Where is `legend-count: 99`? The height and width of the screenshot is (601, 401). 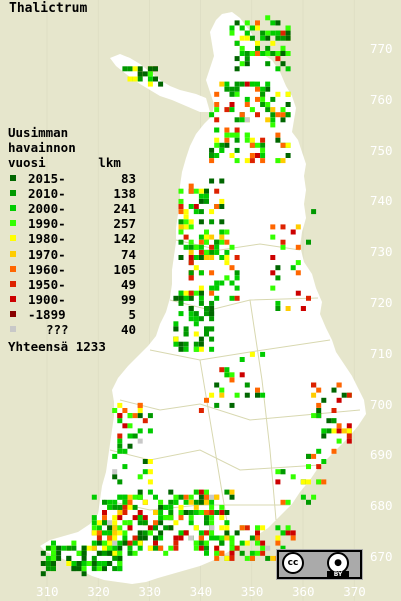 legend-count: 99 is located at coordinates (128, 300).